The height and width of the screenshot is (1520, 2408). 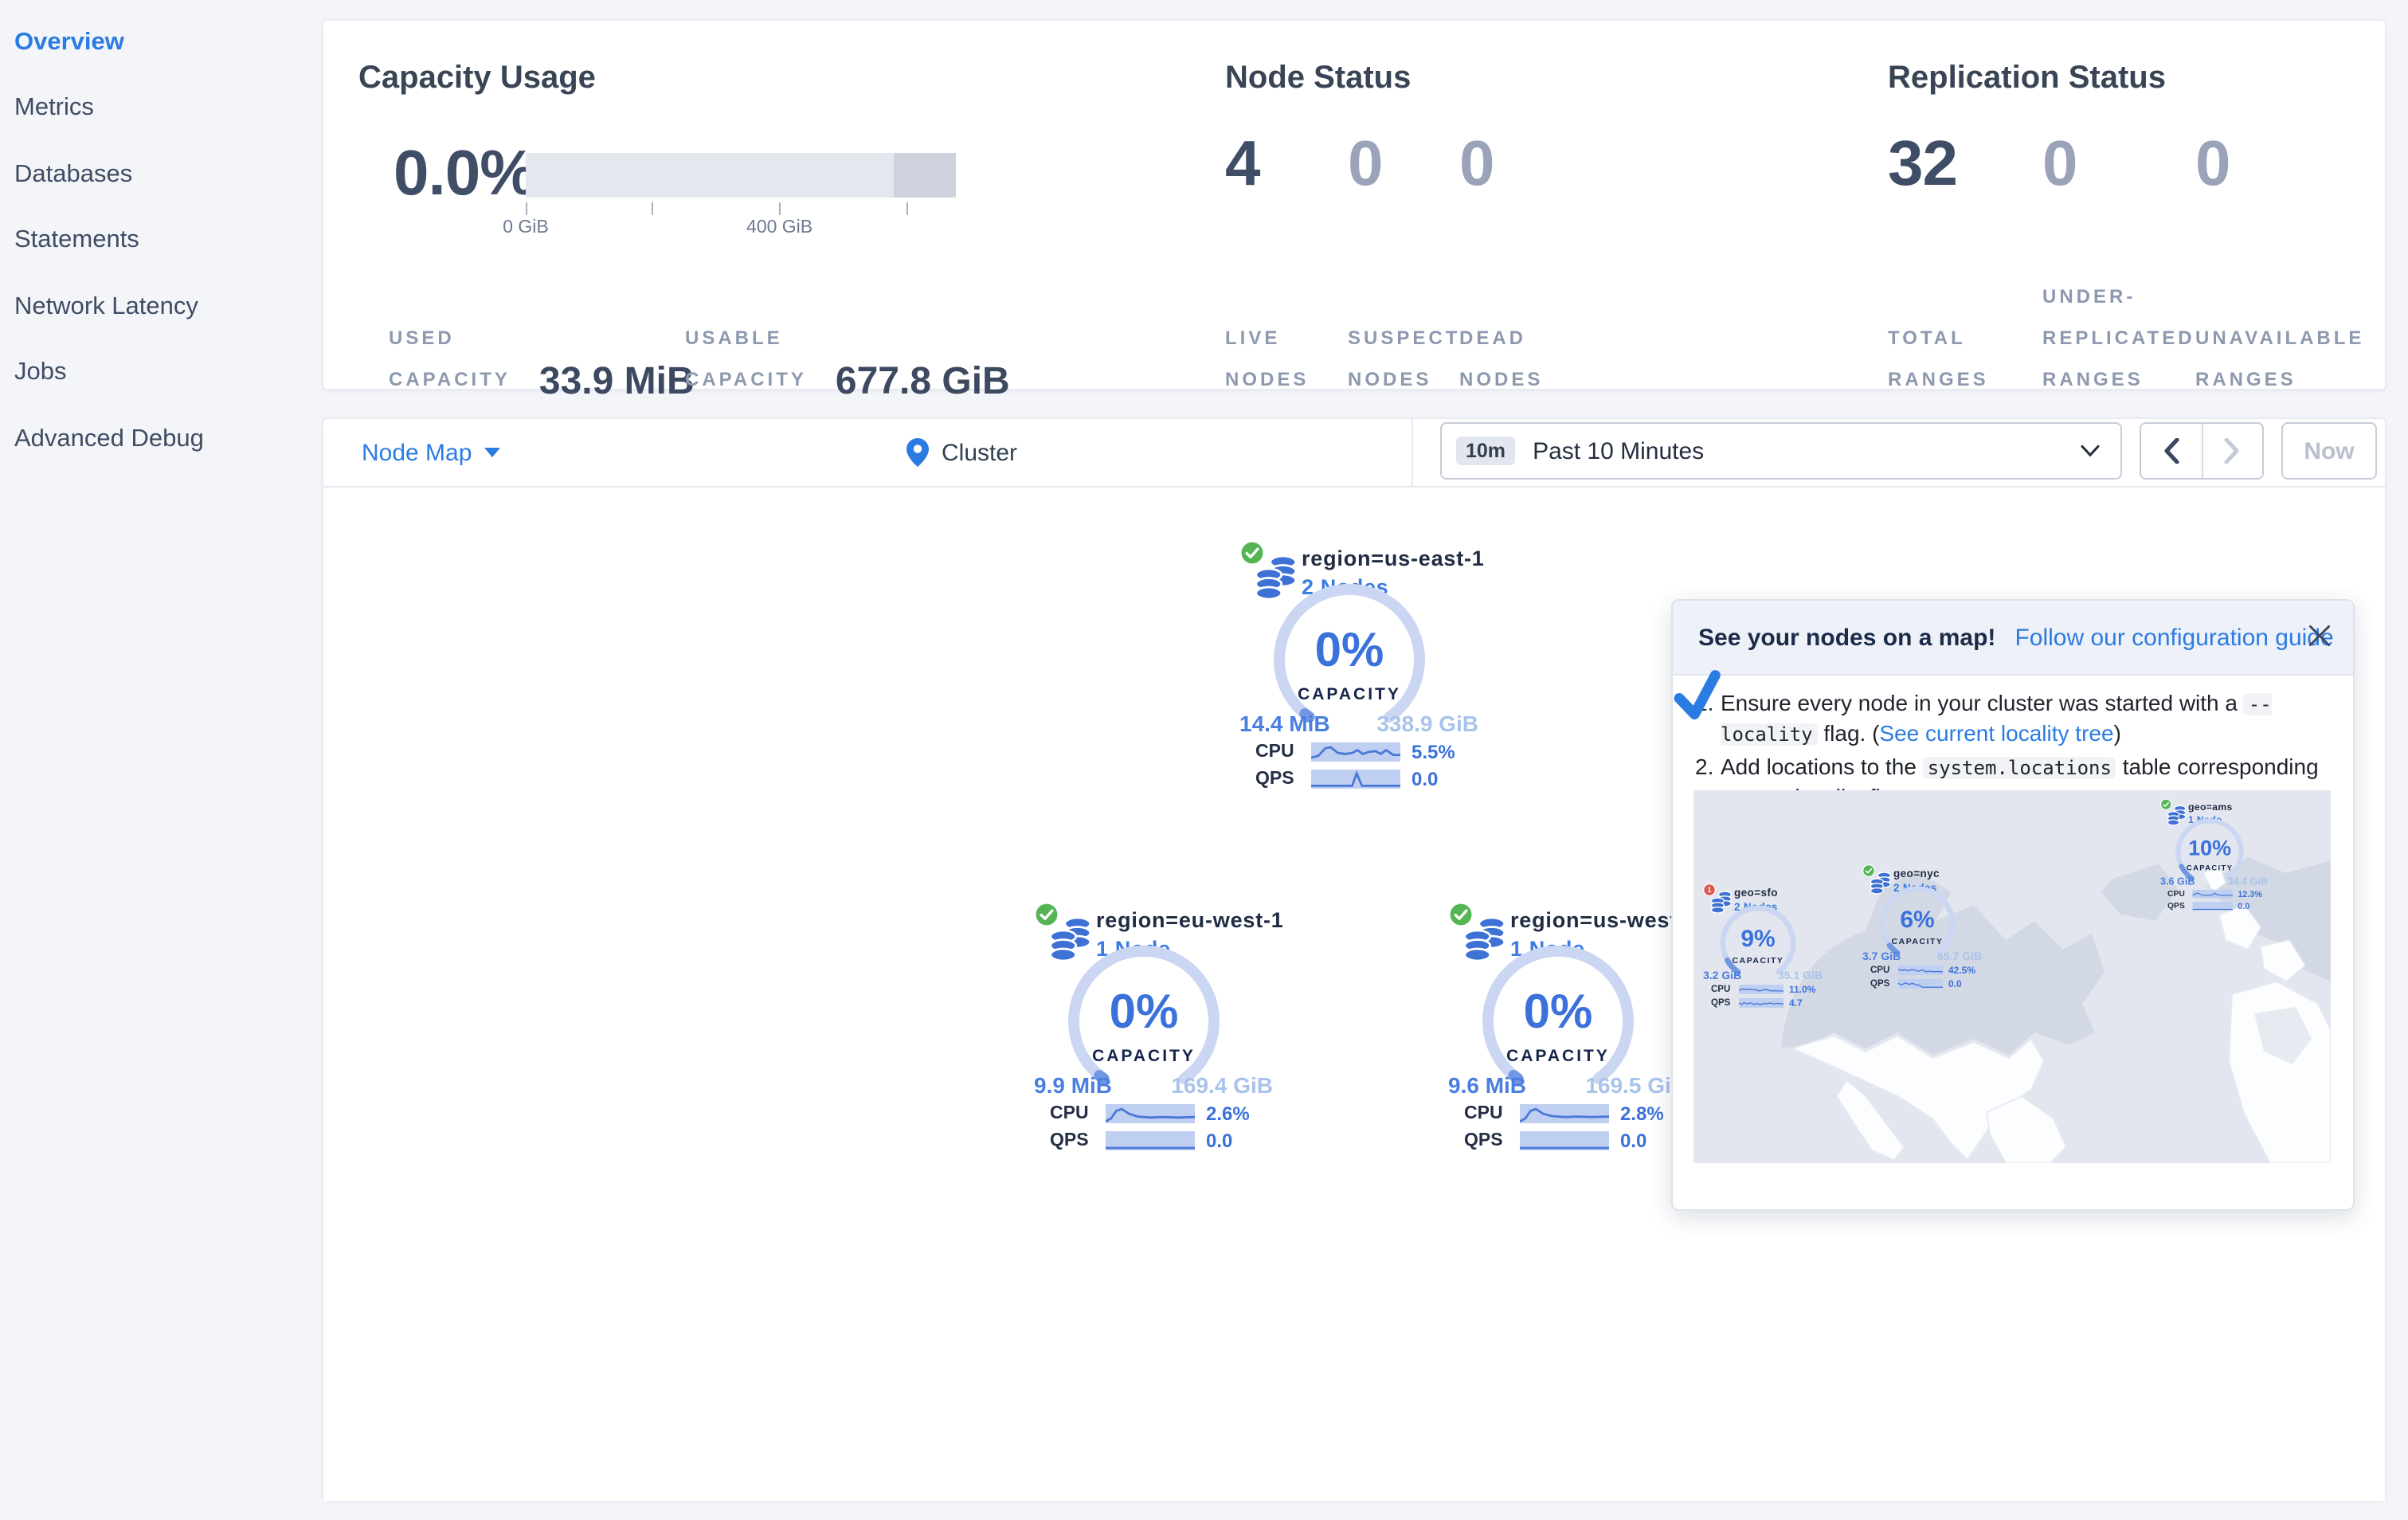 What do you see at coordinates (1997, 732) in the screenshot?
I see `locality-tree-link: See current locality tree` at bounding box center [1997, 732].